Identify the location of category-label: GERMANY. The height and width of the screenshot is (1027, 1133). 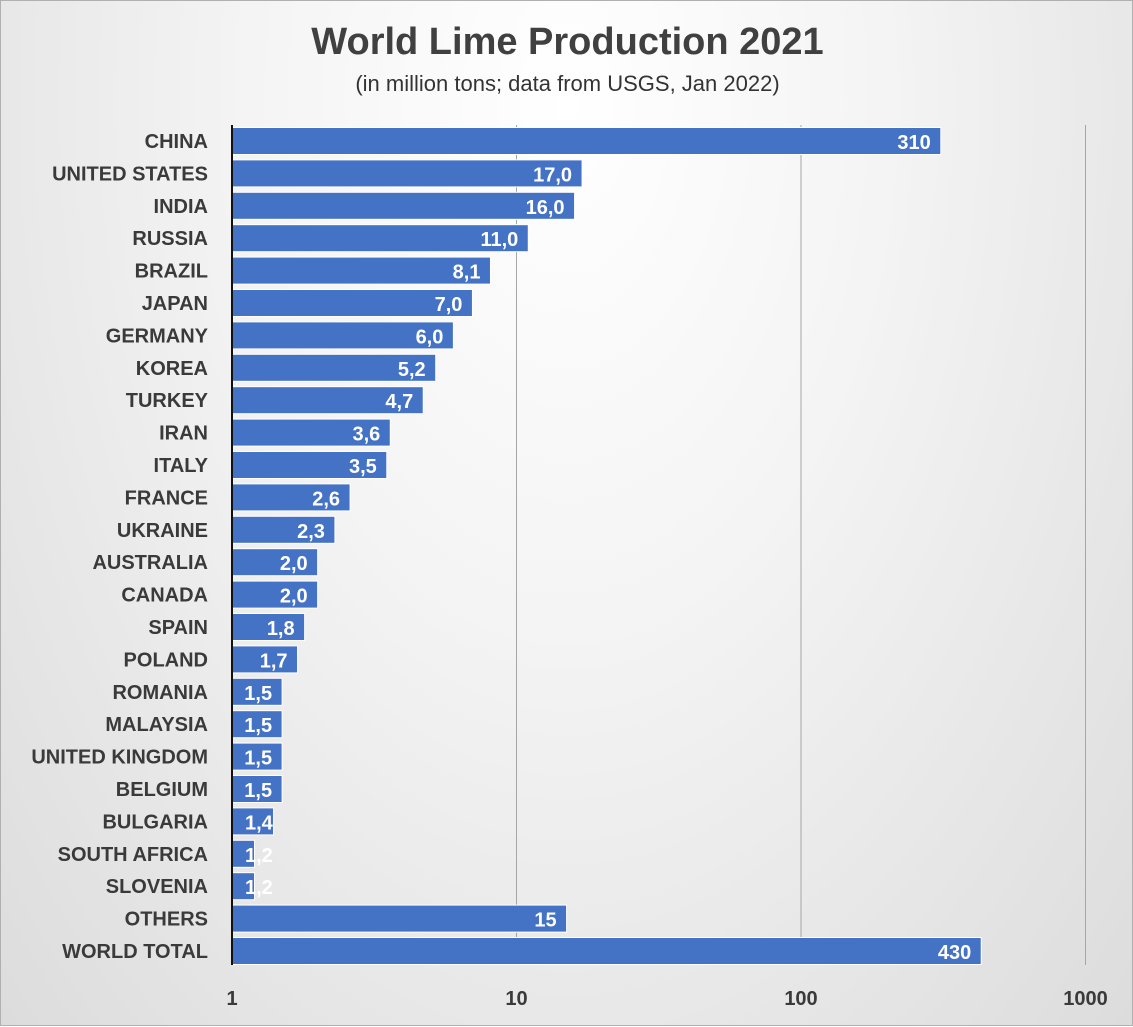
(157, 336).